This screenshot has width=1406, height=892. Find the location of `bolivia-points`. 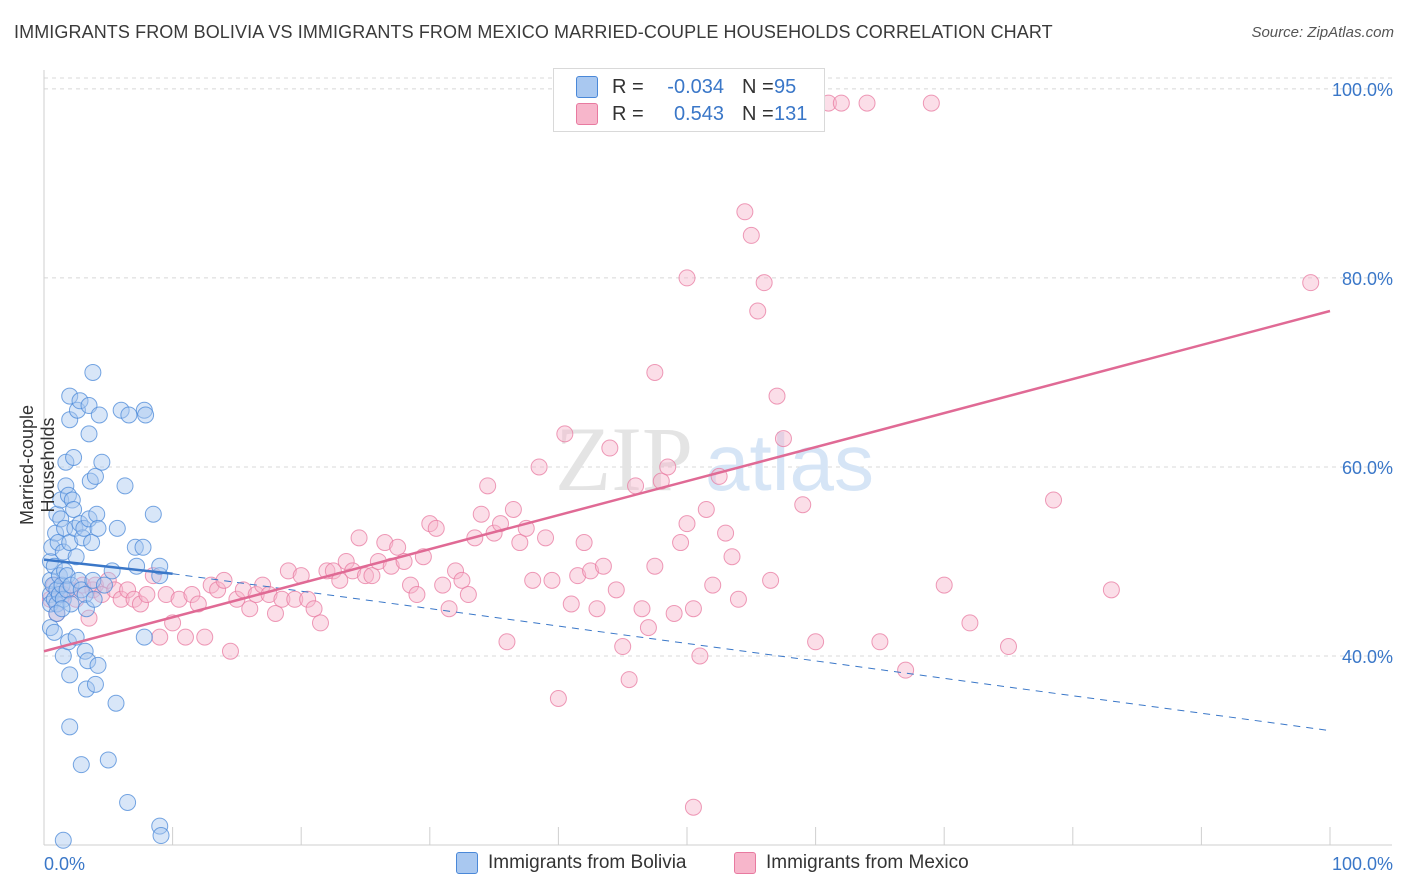

bolivia-points is located at coordinates (105, 606).